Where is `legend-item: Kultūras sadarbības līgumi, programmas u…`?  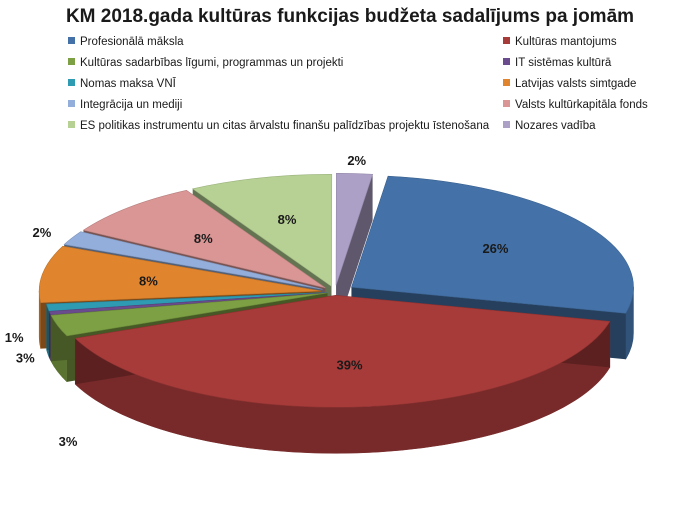
legend-item: Kultūras sadarbības līgumi, programmas u… is located at coordinates (205, 63).